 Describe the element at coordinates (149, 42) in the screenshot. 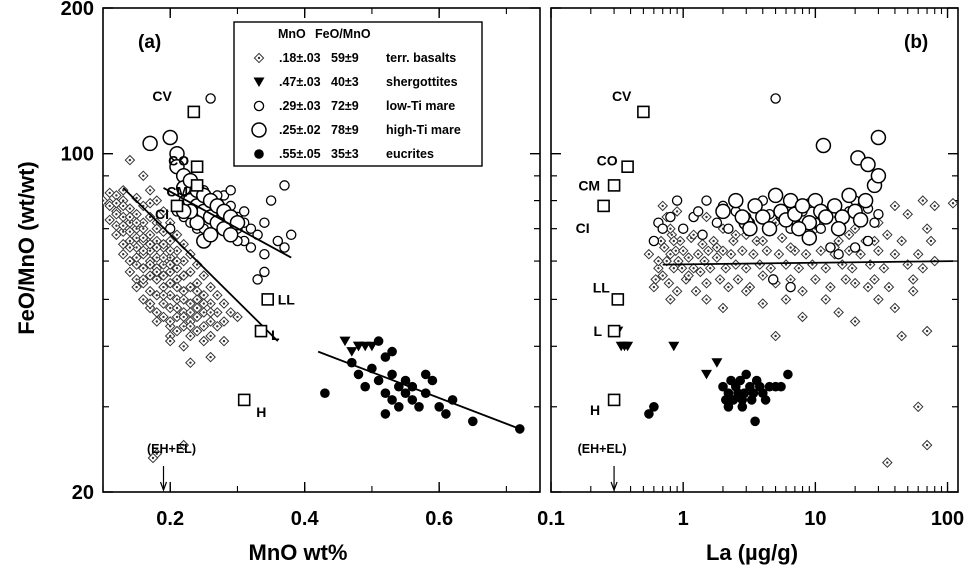

I see `panel-a-label: (a)` at that location.